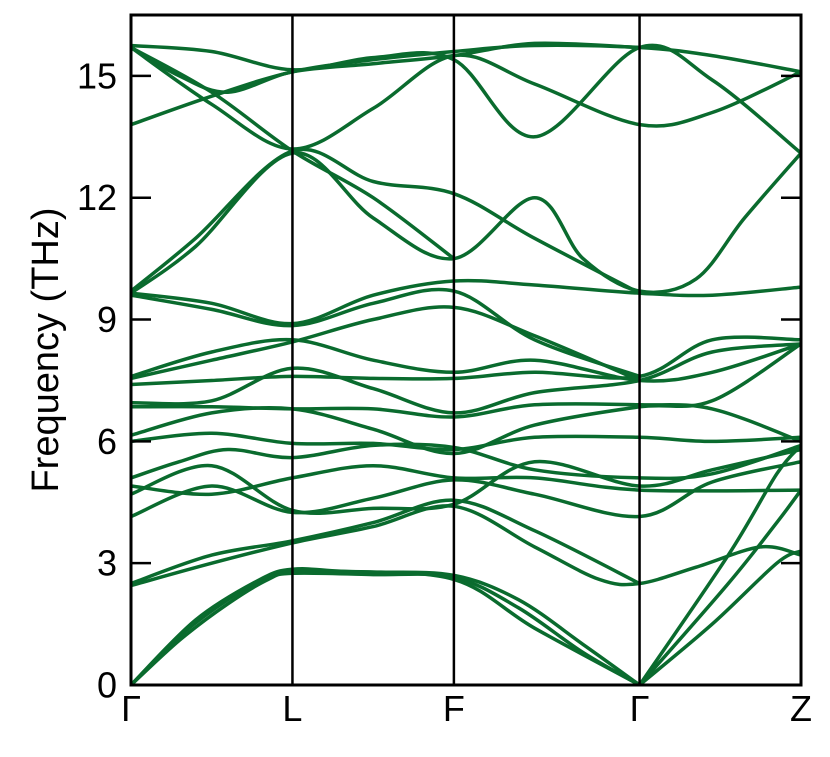 This screenshot has width=830, height=757. Describe the element at coordinates (801, 708) in the screenshot. I see `x-tick-label: Z` at that location.